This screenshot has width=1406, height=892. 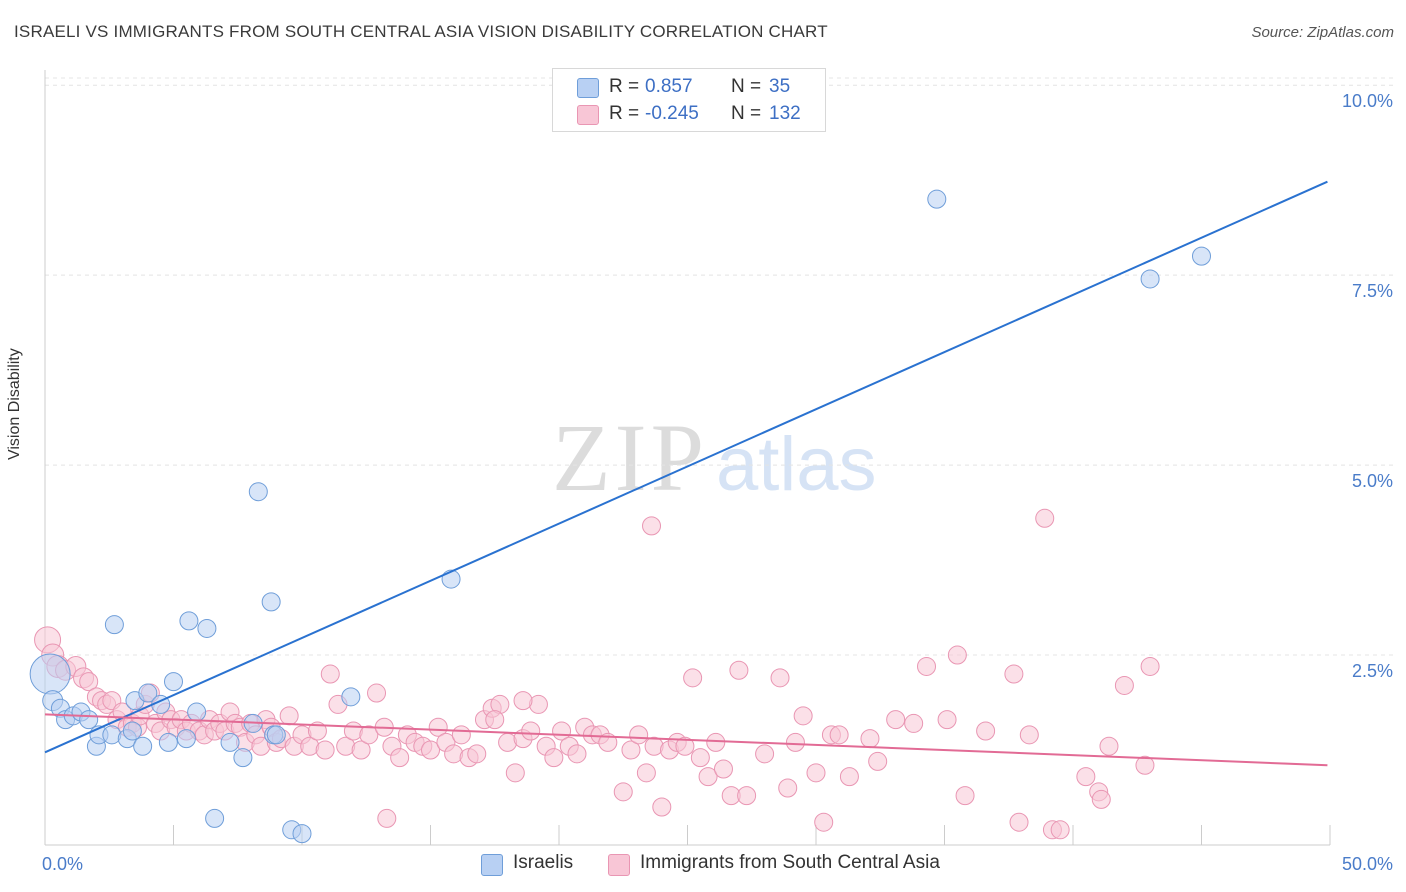 What do you see at coordinates (686, 740) in the screenshot?
I see `trend-line-immigrants` at bounding box center [686, 740].